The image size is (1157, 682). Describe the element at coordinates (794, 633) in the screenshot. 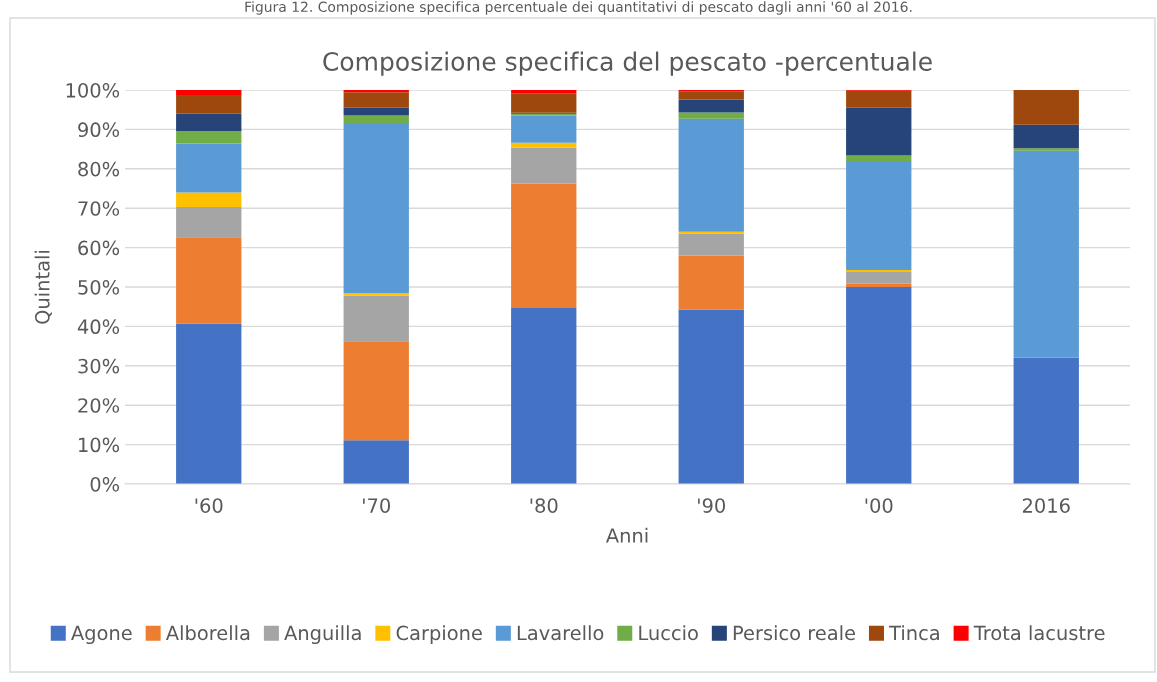

I see `legend-label: Persico reale` at that location.